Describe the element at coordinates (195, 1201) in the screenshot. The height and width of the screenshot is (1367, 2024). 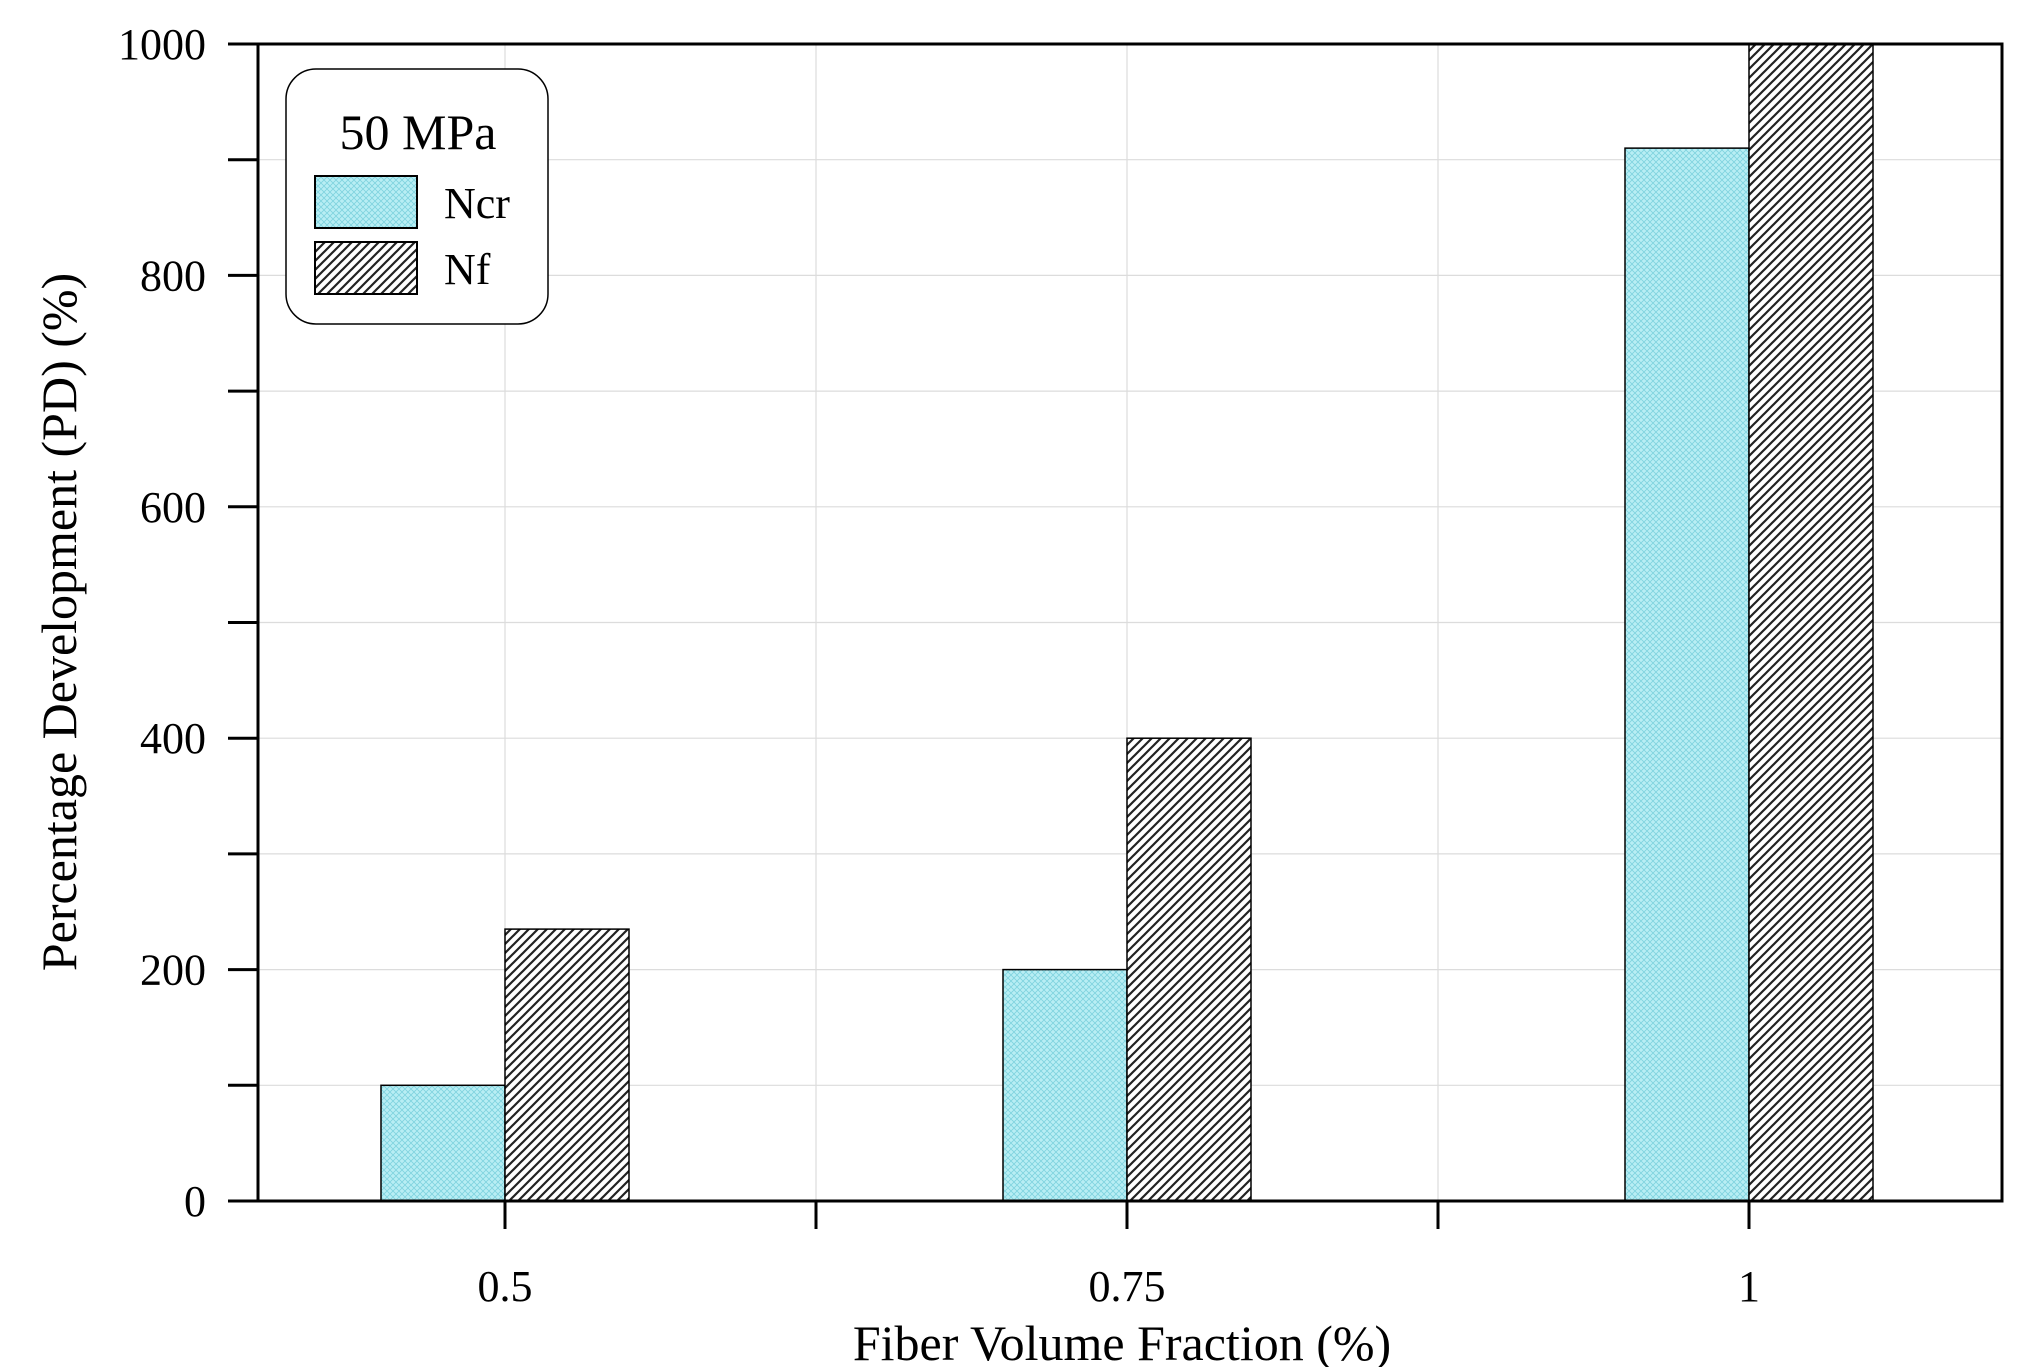
I see `y-tick-label: 0` at that location.